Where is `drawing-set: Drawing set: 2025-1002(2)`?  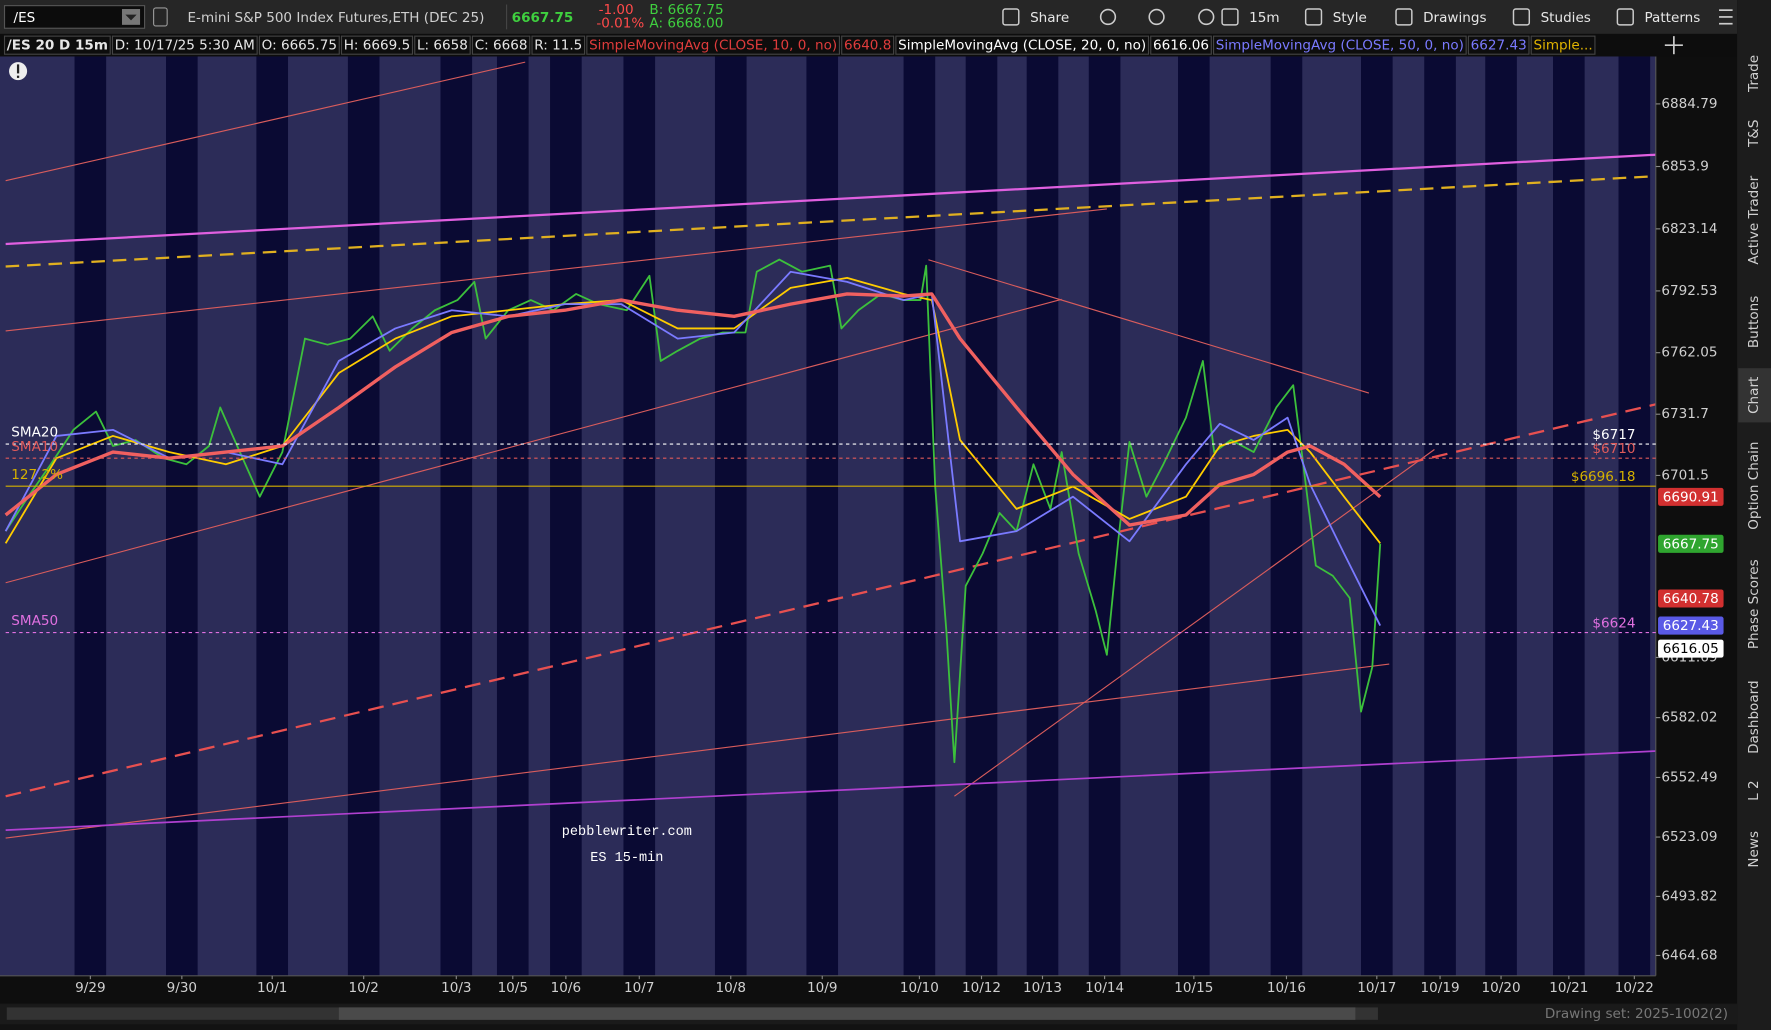
drawing-set: Drawing set: 2025-1002(2) is located at coordinates (1636, 1014).